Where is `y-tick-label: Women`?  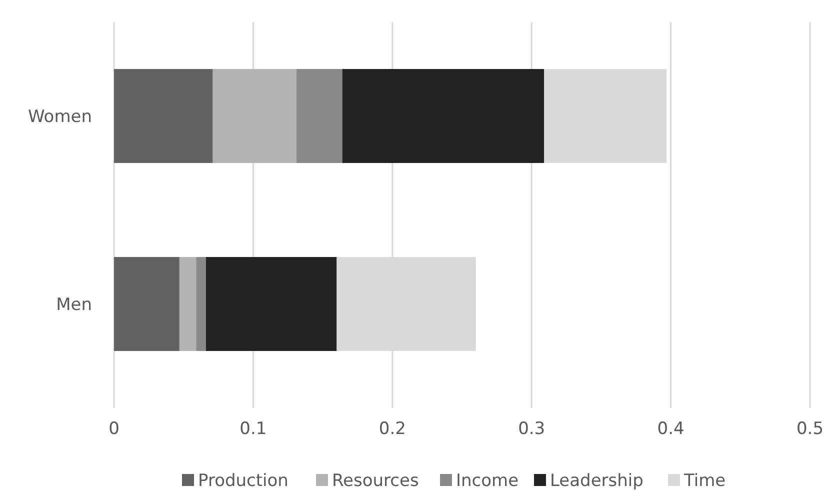
y-tick-label: Women is located at coordinates (60, 116).